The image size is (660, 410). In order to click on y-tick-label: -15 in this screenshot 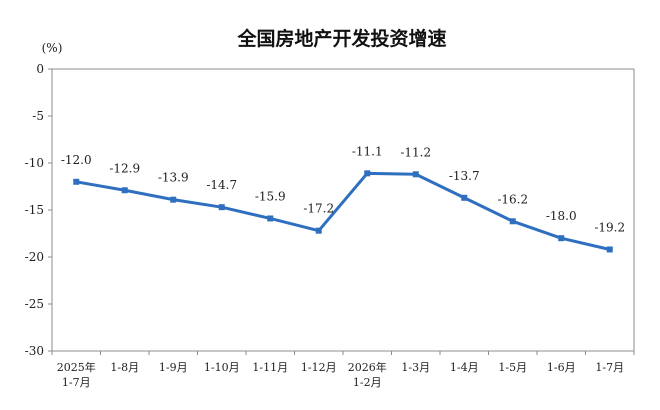, I will do `click(34, 210)`.